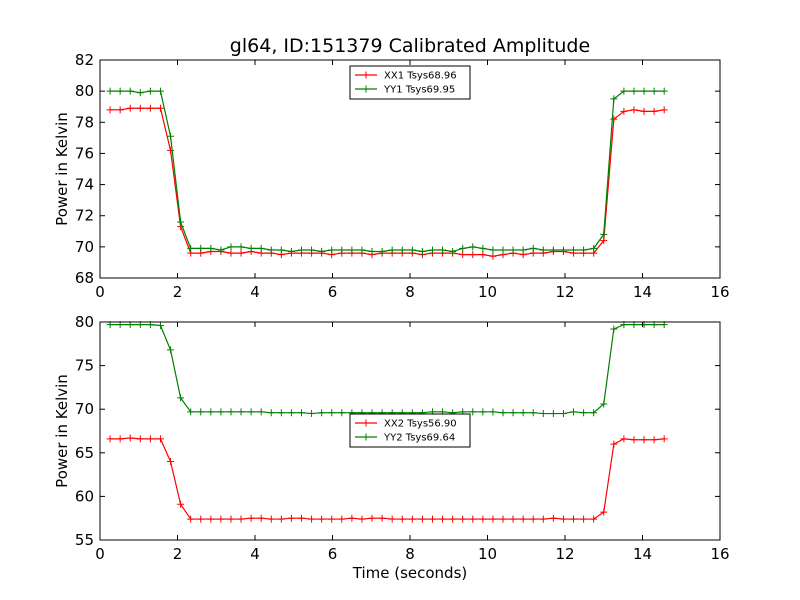  I want to click on chart-title: gl64, ID:151379 Calibrated Amplitude, so click(410, 46).